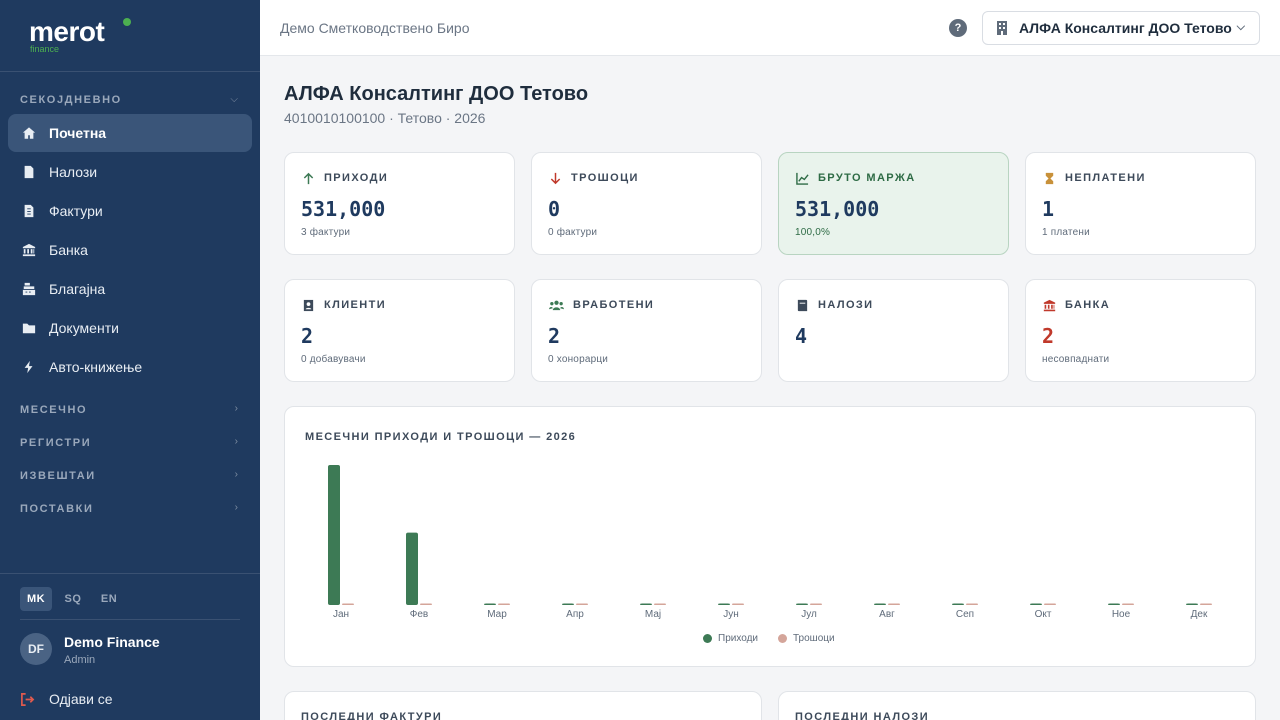 The image size is (1280, 720). Describe the element at coordinates (958, 28) in the screenshot. I see `help-icon: ?` at that location.